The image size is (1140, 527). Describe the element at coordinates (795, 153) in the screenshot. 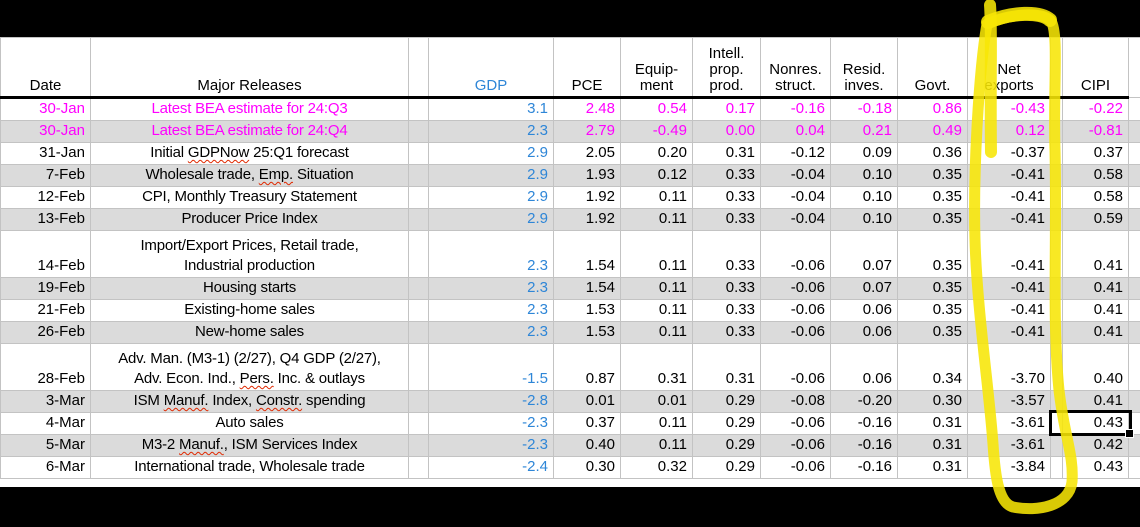

I see `cell-nonres: -0.12` at that location.